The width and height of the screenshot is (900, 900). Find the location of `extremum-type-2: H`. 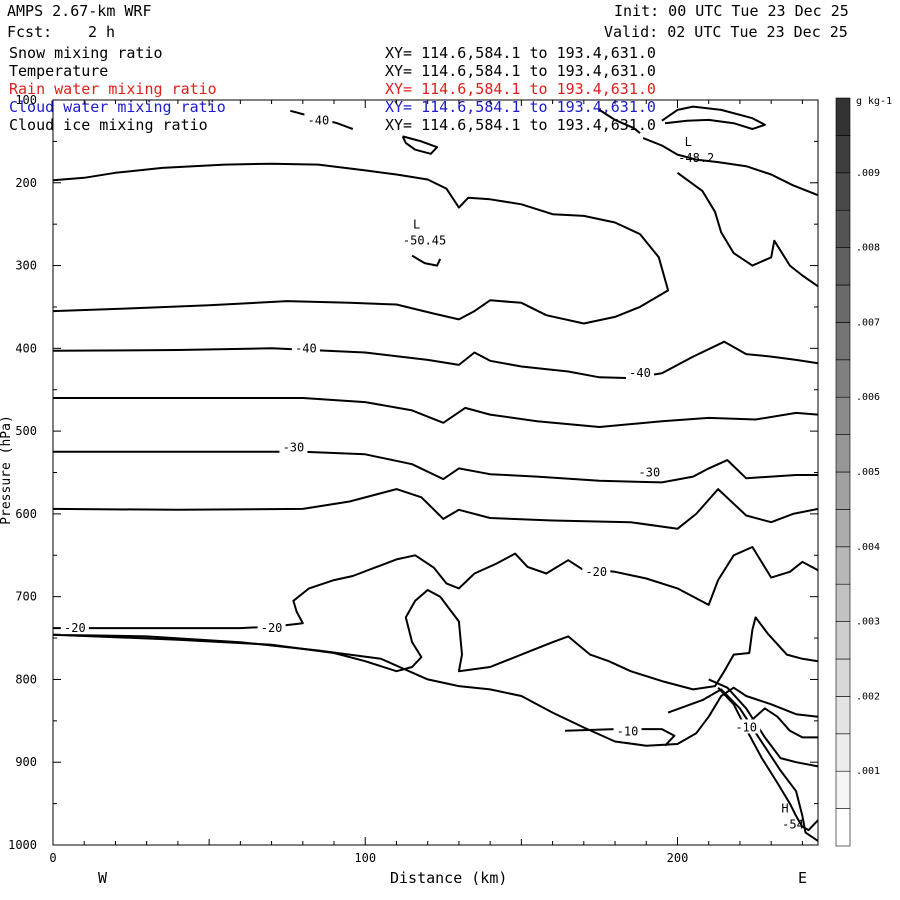

extremum-type-2: H is located at coordinates (784, 808).